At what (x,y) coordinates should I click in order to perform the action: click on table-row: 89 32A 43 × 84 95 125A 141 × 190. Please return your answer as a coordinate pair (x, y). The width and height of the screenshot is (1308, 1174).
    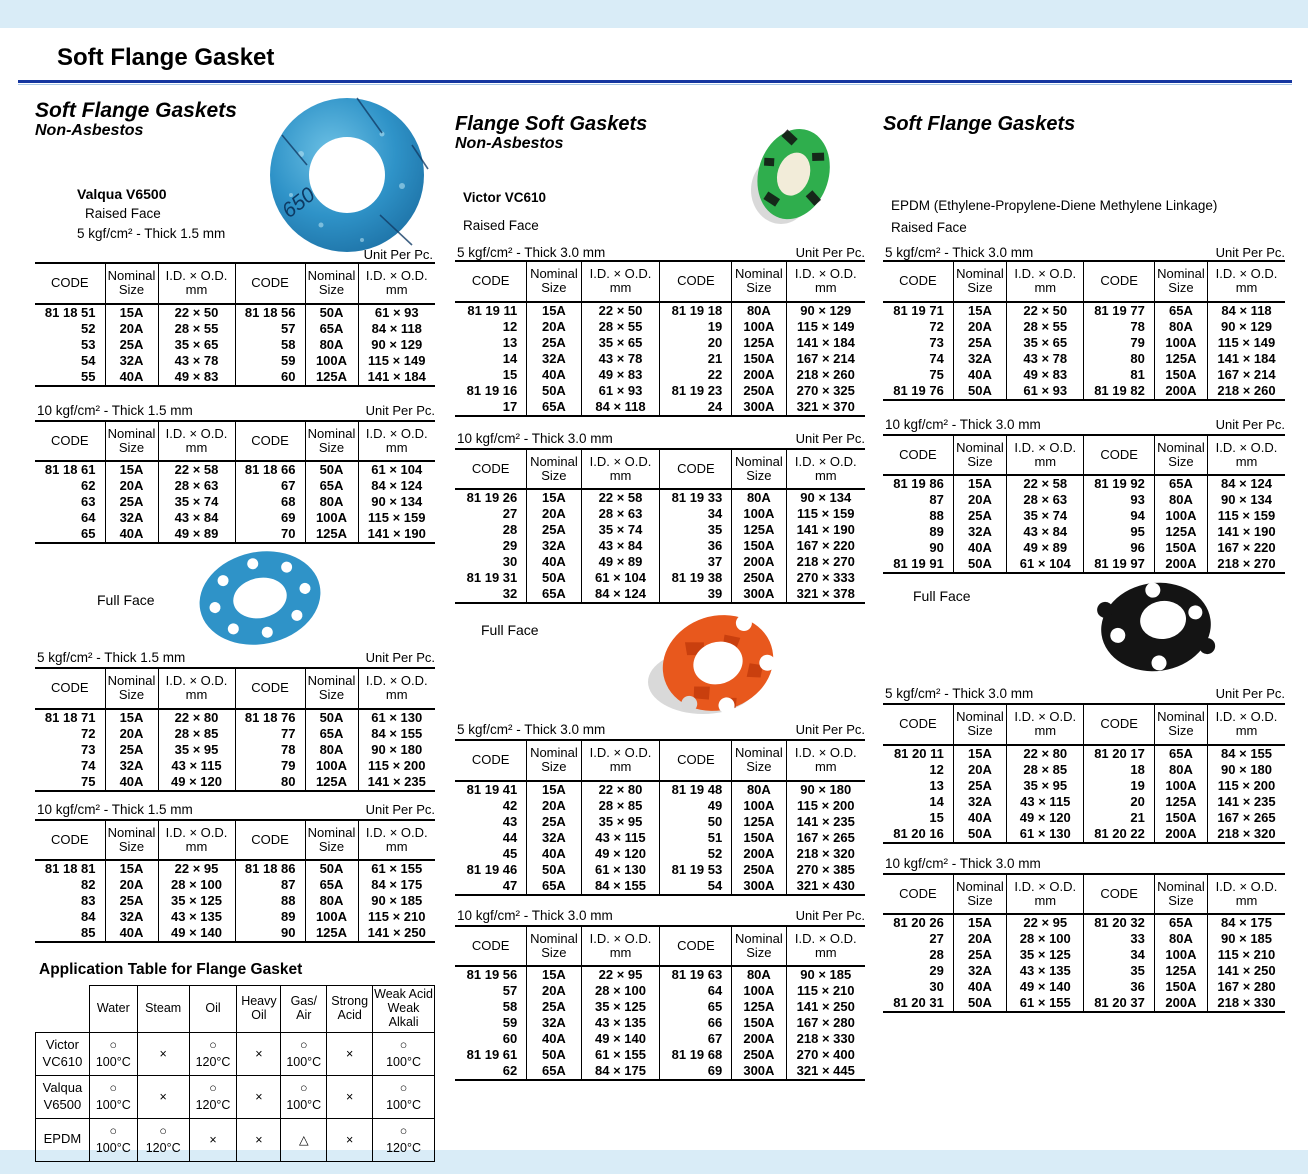
    Looking at the image, I should click on (1084, 532).